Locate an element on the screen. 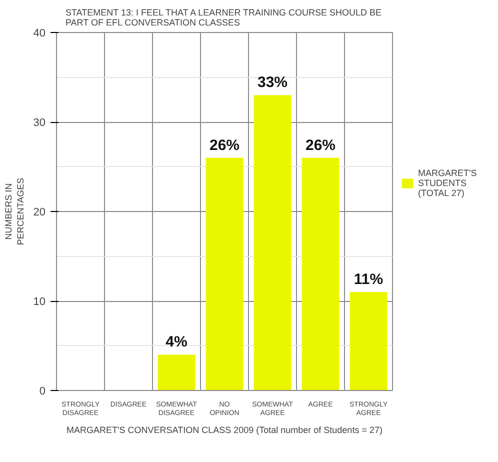 Image resolution: width=498 pixels, height=462 pixels. x-axis-title: MARGARET'S CONVERSATION CLASS 2009 (Total number of Students = 27) is located at coordinates (224, 429).